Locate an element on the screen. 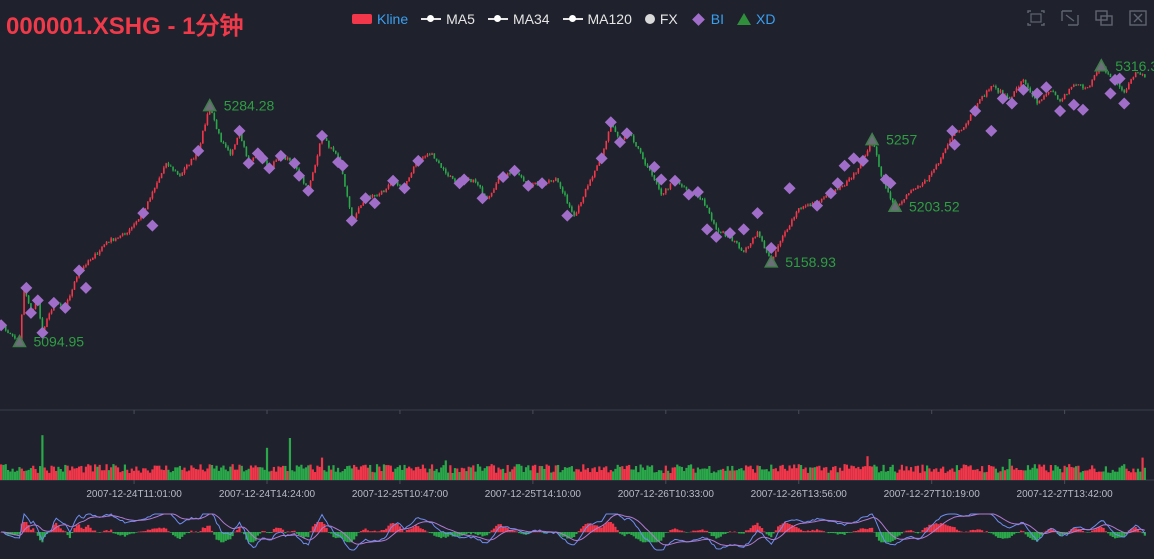 The image size is (1154, 559). restore-icon is located at coordinates (1104, 18).